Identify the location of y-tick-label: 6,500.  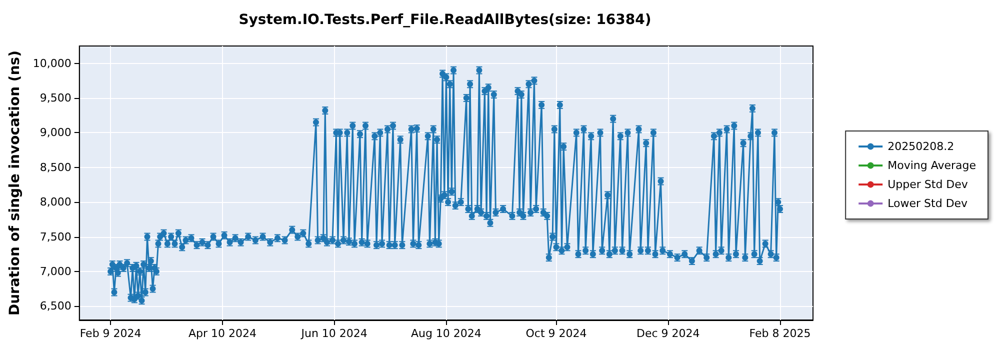
(56, 306).